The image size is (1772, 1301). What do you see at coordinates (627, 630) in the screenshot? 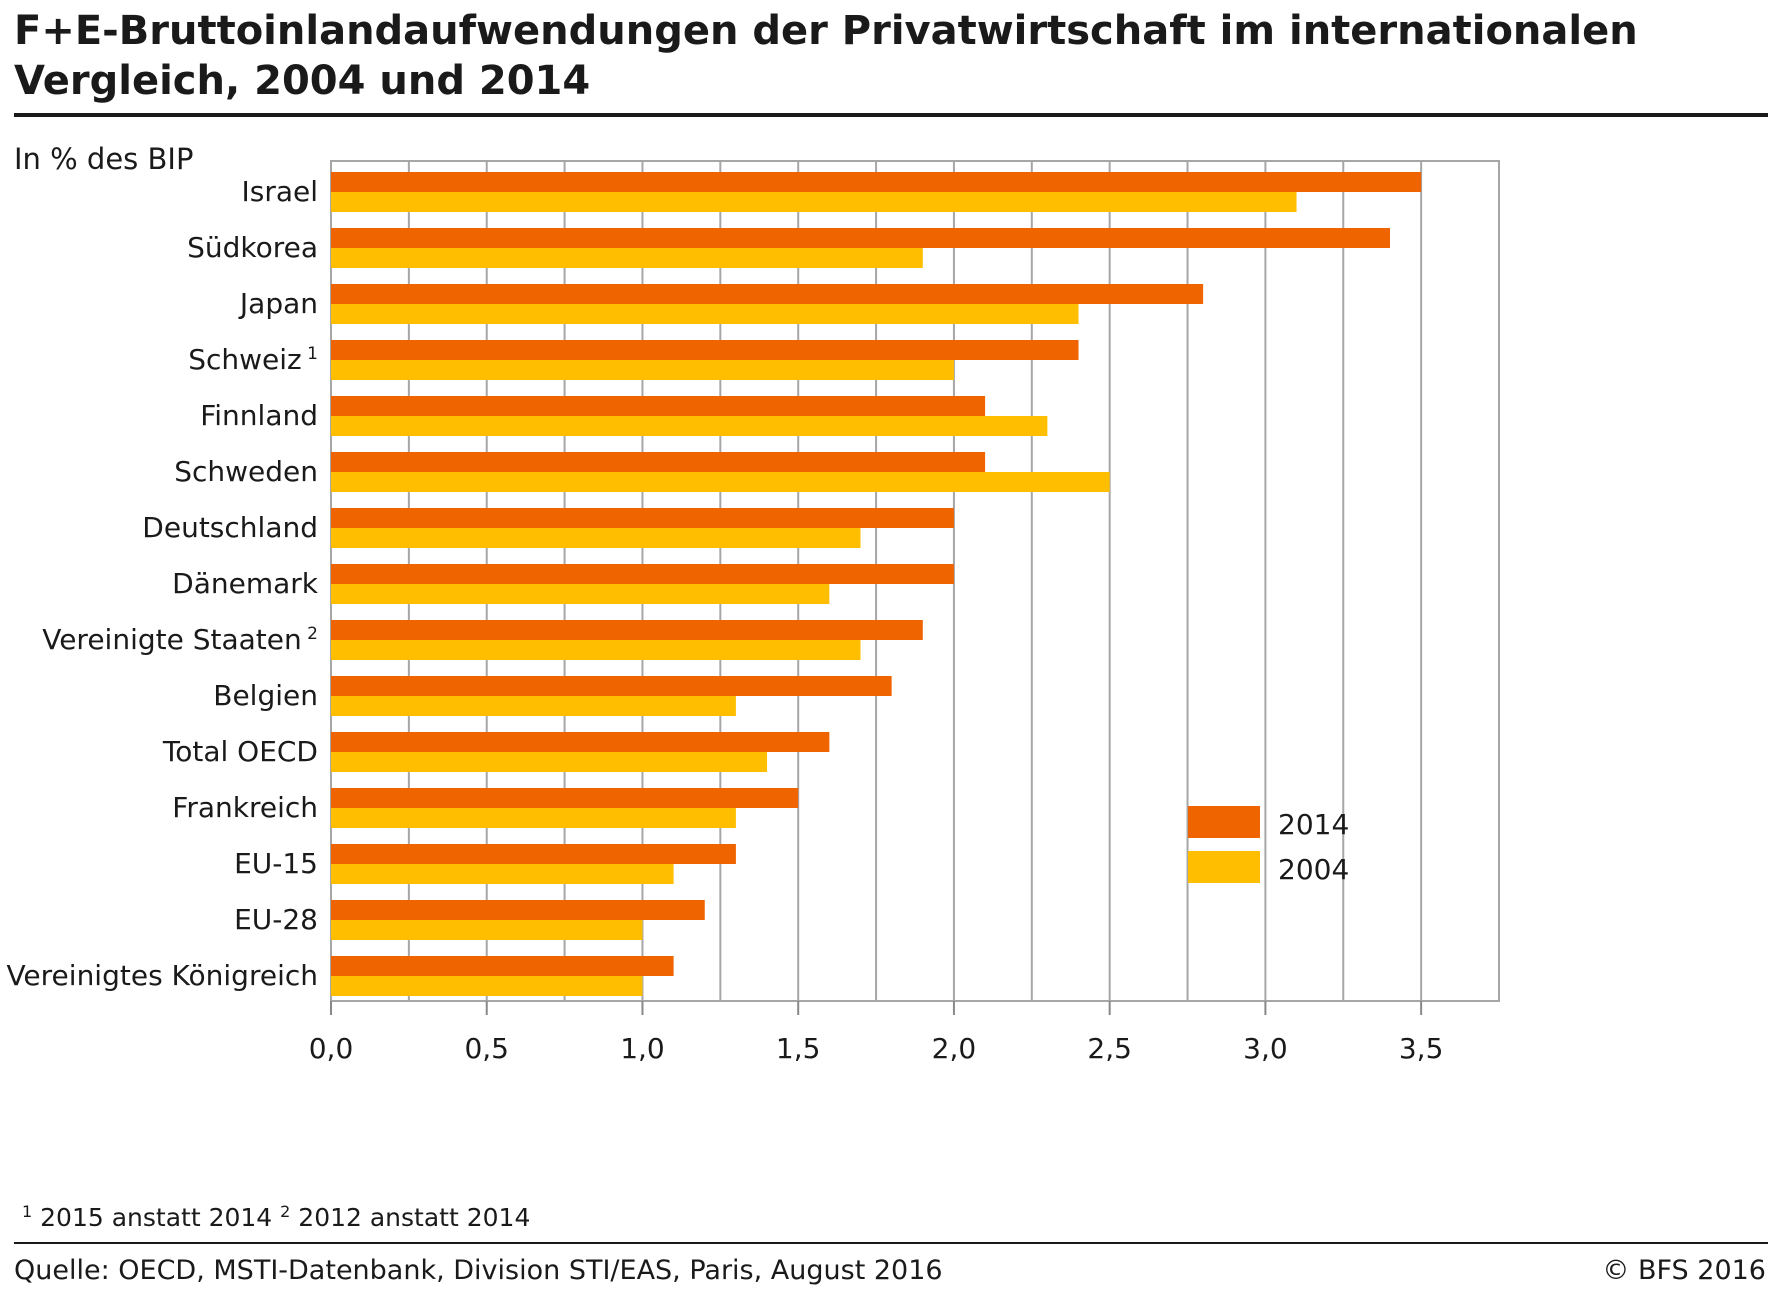
I see `bar-2014-vereinigte-staaten` at bounding box center [627, 630].